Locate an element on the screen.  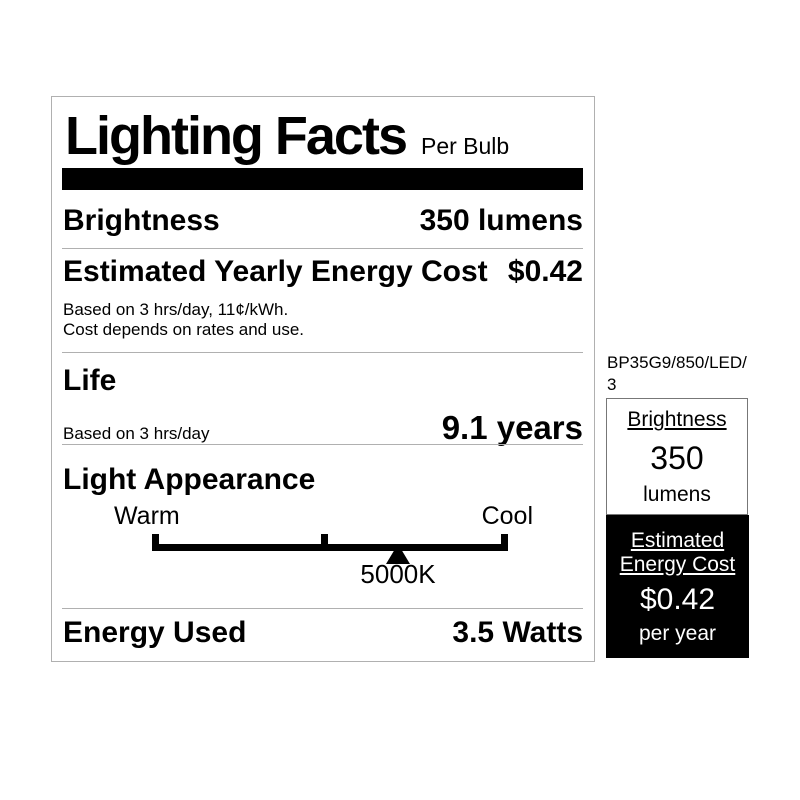
scale-tick-middle is located at coordinates (324, 542).